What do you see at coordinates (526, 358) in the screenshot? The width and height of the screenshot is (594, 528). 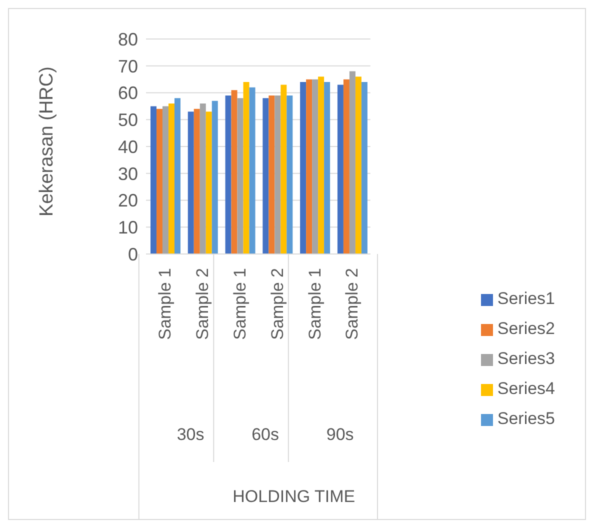 I see `legend-label: Series3` at bounding box center [526, 358].